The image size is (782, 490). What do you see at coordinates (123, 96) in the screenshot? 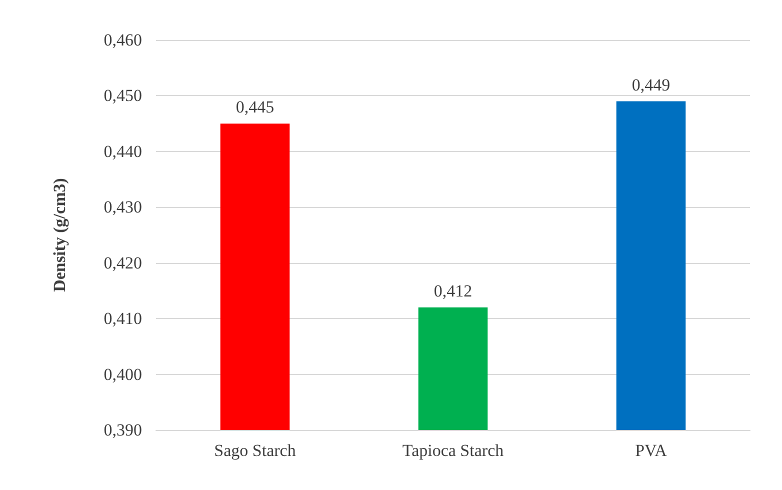
I see `y-tick-label: 0,450` at bounding box center [123, 96].